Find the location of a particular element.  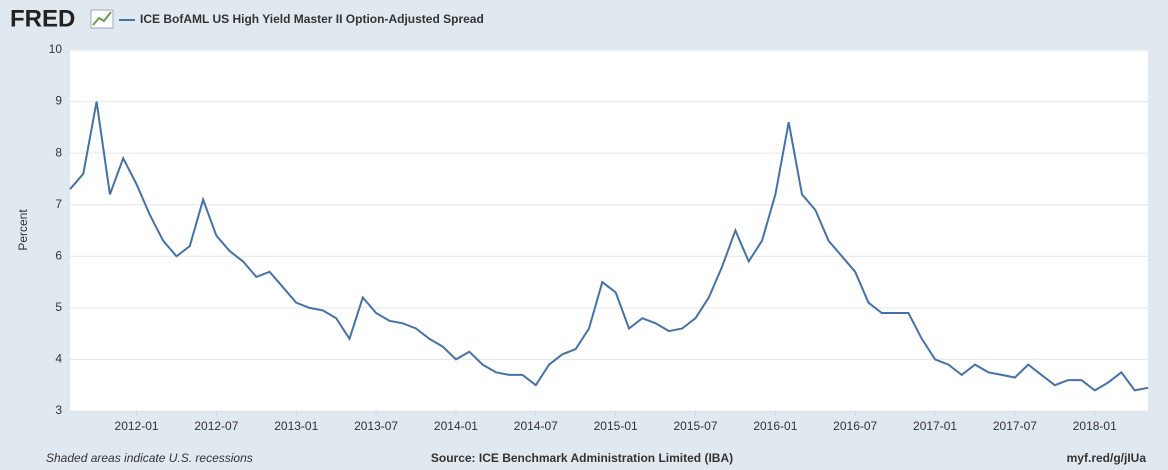

x-tick-label: 2014-01 is located at coordinates (456, 426).